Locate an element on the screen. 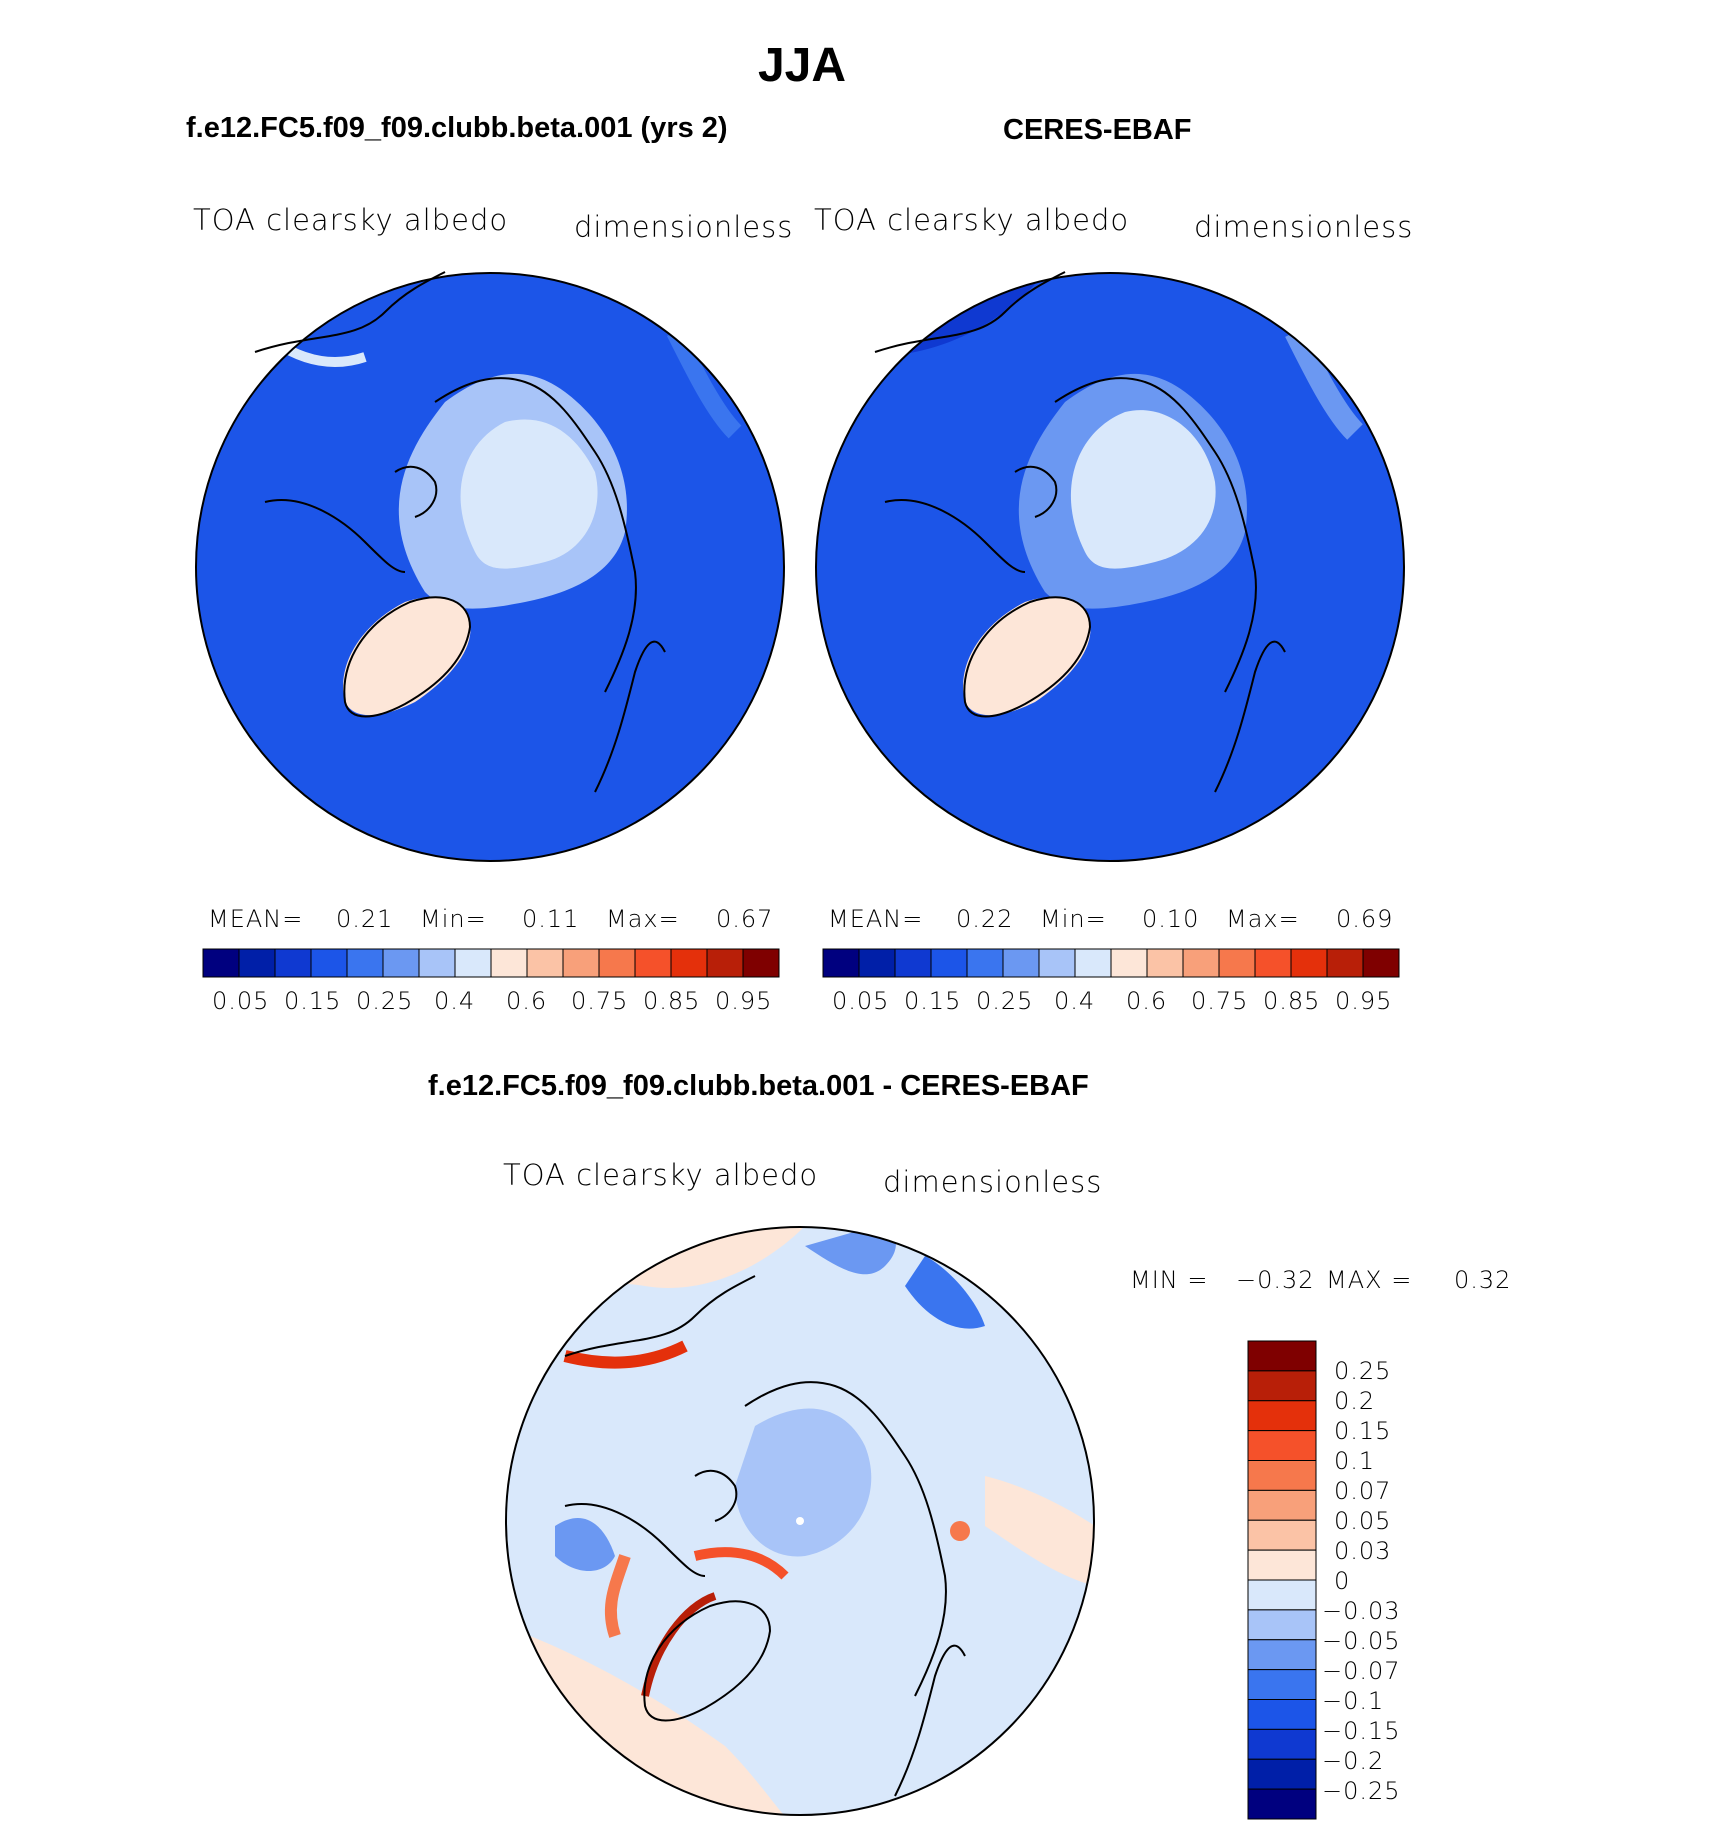  panel-2-polar-map is located at coordinates (1110, 566).